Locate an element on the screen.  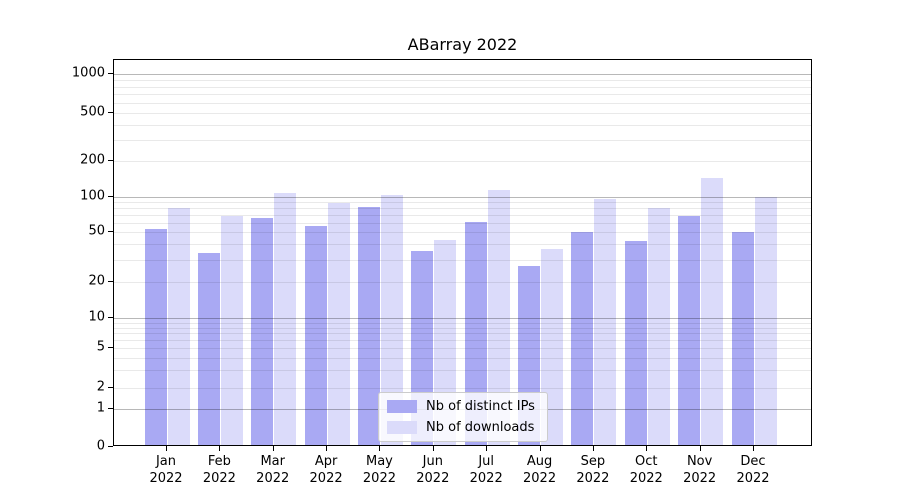
y-tick-label: 10 is located at coordinates (96, 317).